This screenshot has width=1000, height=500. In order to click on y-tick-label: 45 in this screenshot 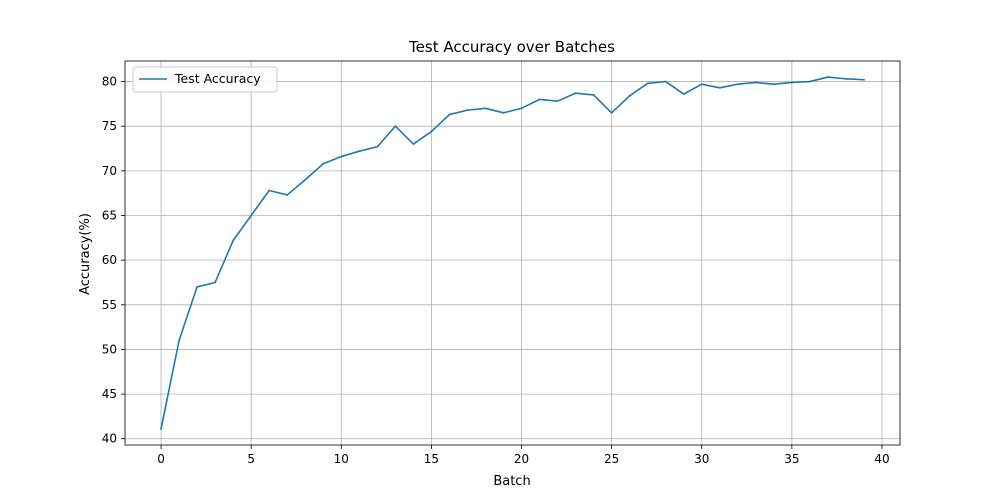, I will do `click(109, 394)`.